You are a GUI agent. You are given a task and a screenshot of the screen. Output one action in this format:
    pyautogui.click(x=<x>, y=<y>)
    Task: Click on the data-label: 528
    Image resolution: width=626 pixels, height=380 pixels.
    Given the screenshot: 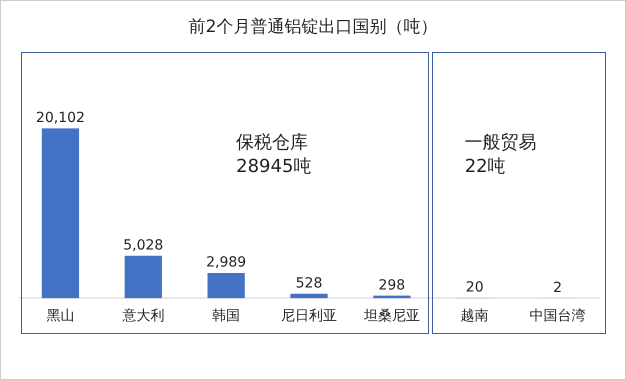 What is the action you would take?
    pyautogui.click(x=309, y=283)
    